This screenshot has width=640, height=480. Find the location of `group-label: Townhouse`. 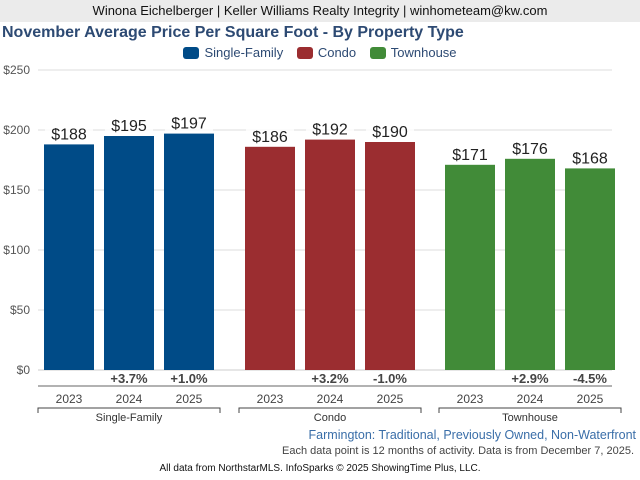

group-label: Townhouse is located at coordinates (530, 418).